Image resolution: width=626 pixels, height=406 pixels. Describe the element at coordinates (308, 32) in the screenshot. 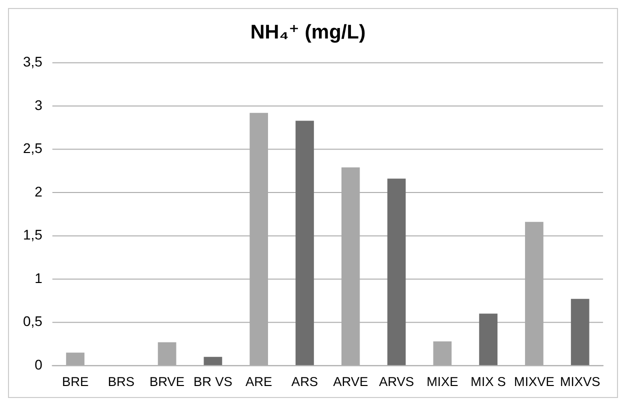

I see `chart-title: NH₄⁺ (mg/L)` at that location.